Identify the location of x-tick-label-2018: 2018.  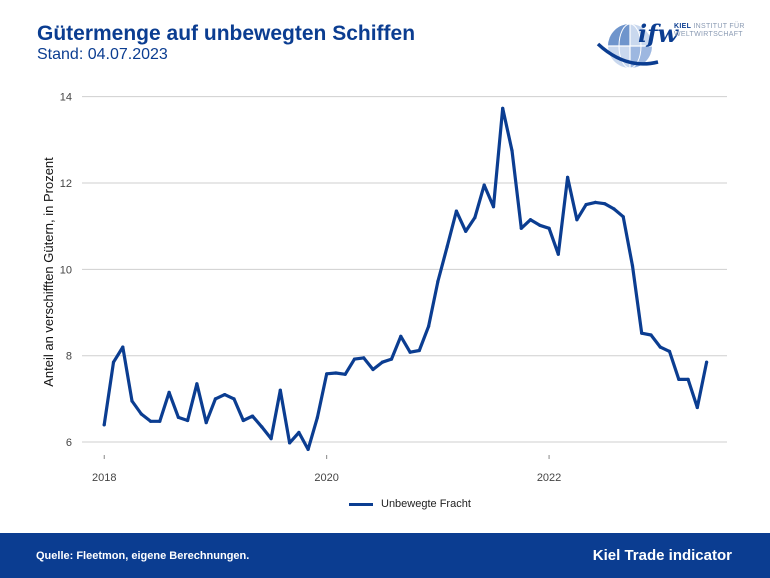
(104, 478).